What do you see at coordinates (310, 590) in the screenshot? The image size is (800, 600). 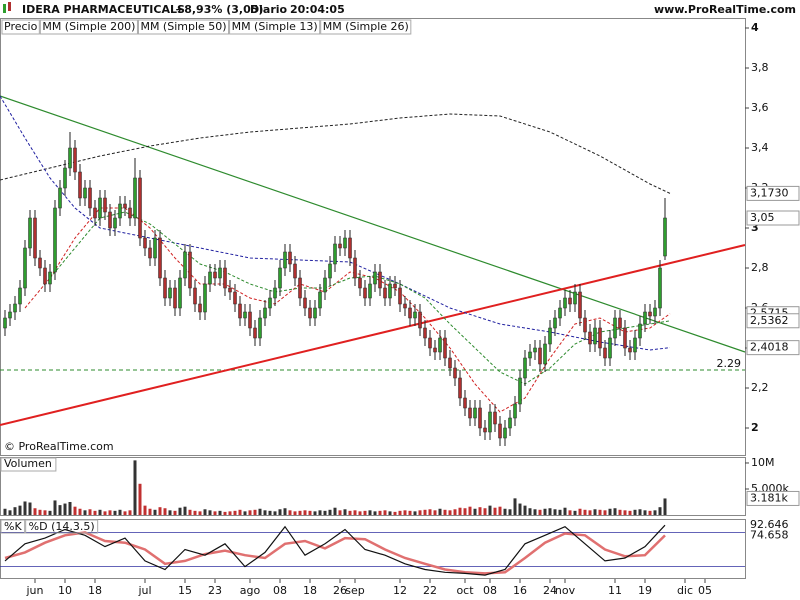 I see `x-tick-label: 18` at bounding box center [310, 590].